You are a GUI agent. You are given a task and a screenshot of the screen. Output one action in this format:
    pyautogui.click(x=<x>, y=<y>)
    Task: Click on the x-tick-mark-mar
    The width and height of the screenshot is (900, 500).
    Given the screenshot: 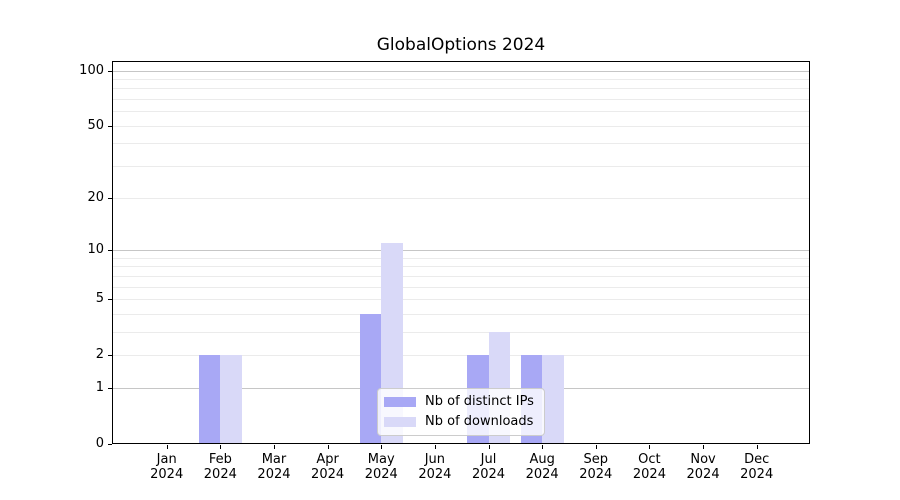 What is the action you would take?
    pyautogui.click(x=274, y=447)
    